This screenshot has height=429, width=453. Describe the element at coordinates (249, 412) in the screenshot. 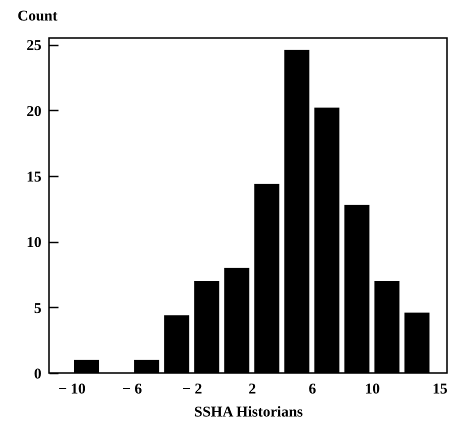

I see `x-axis-title: SSHA Historians` at that location.